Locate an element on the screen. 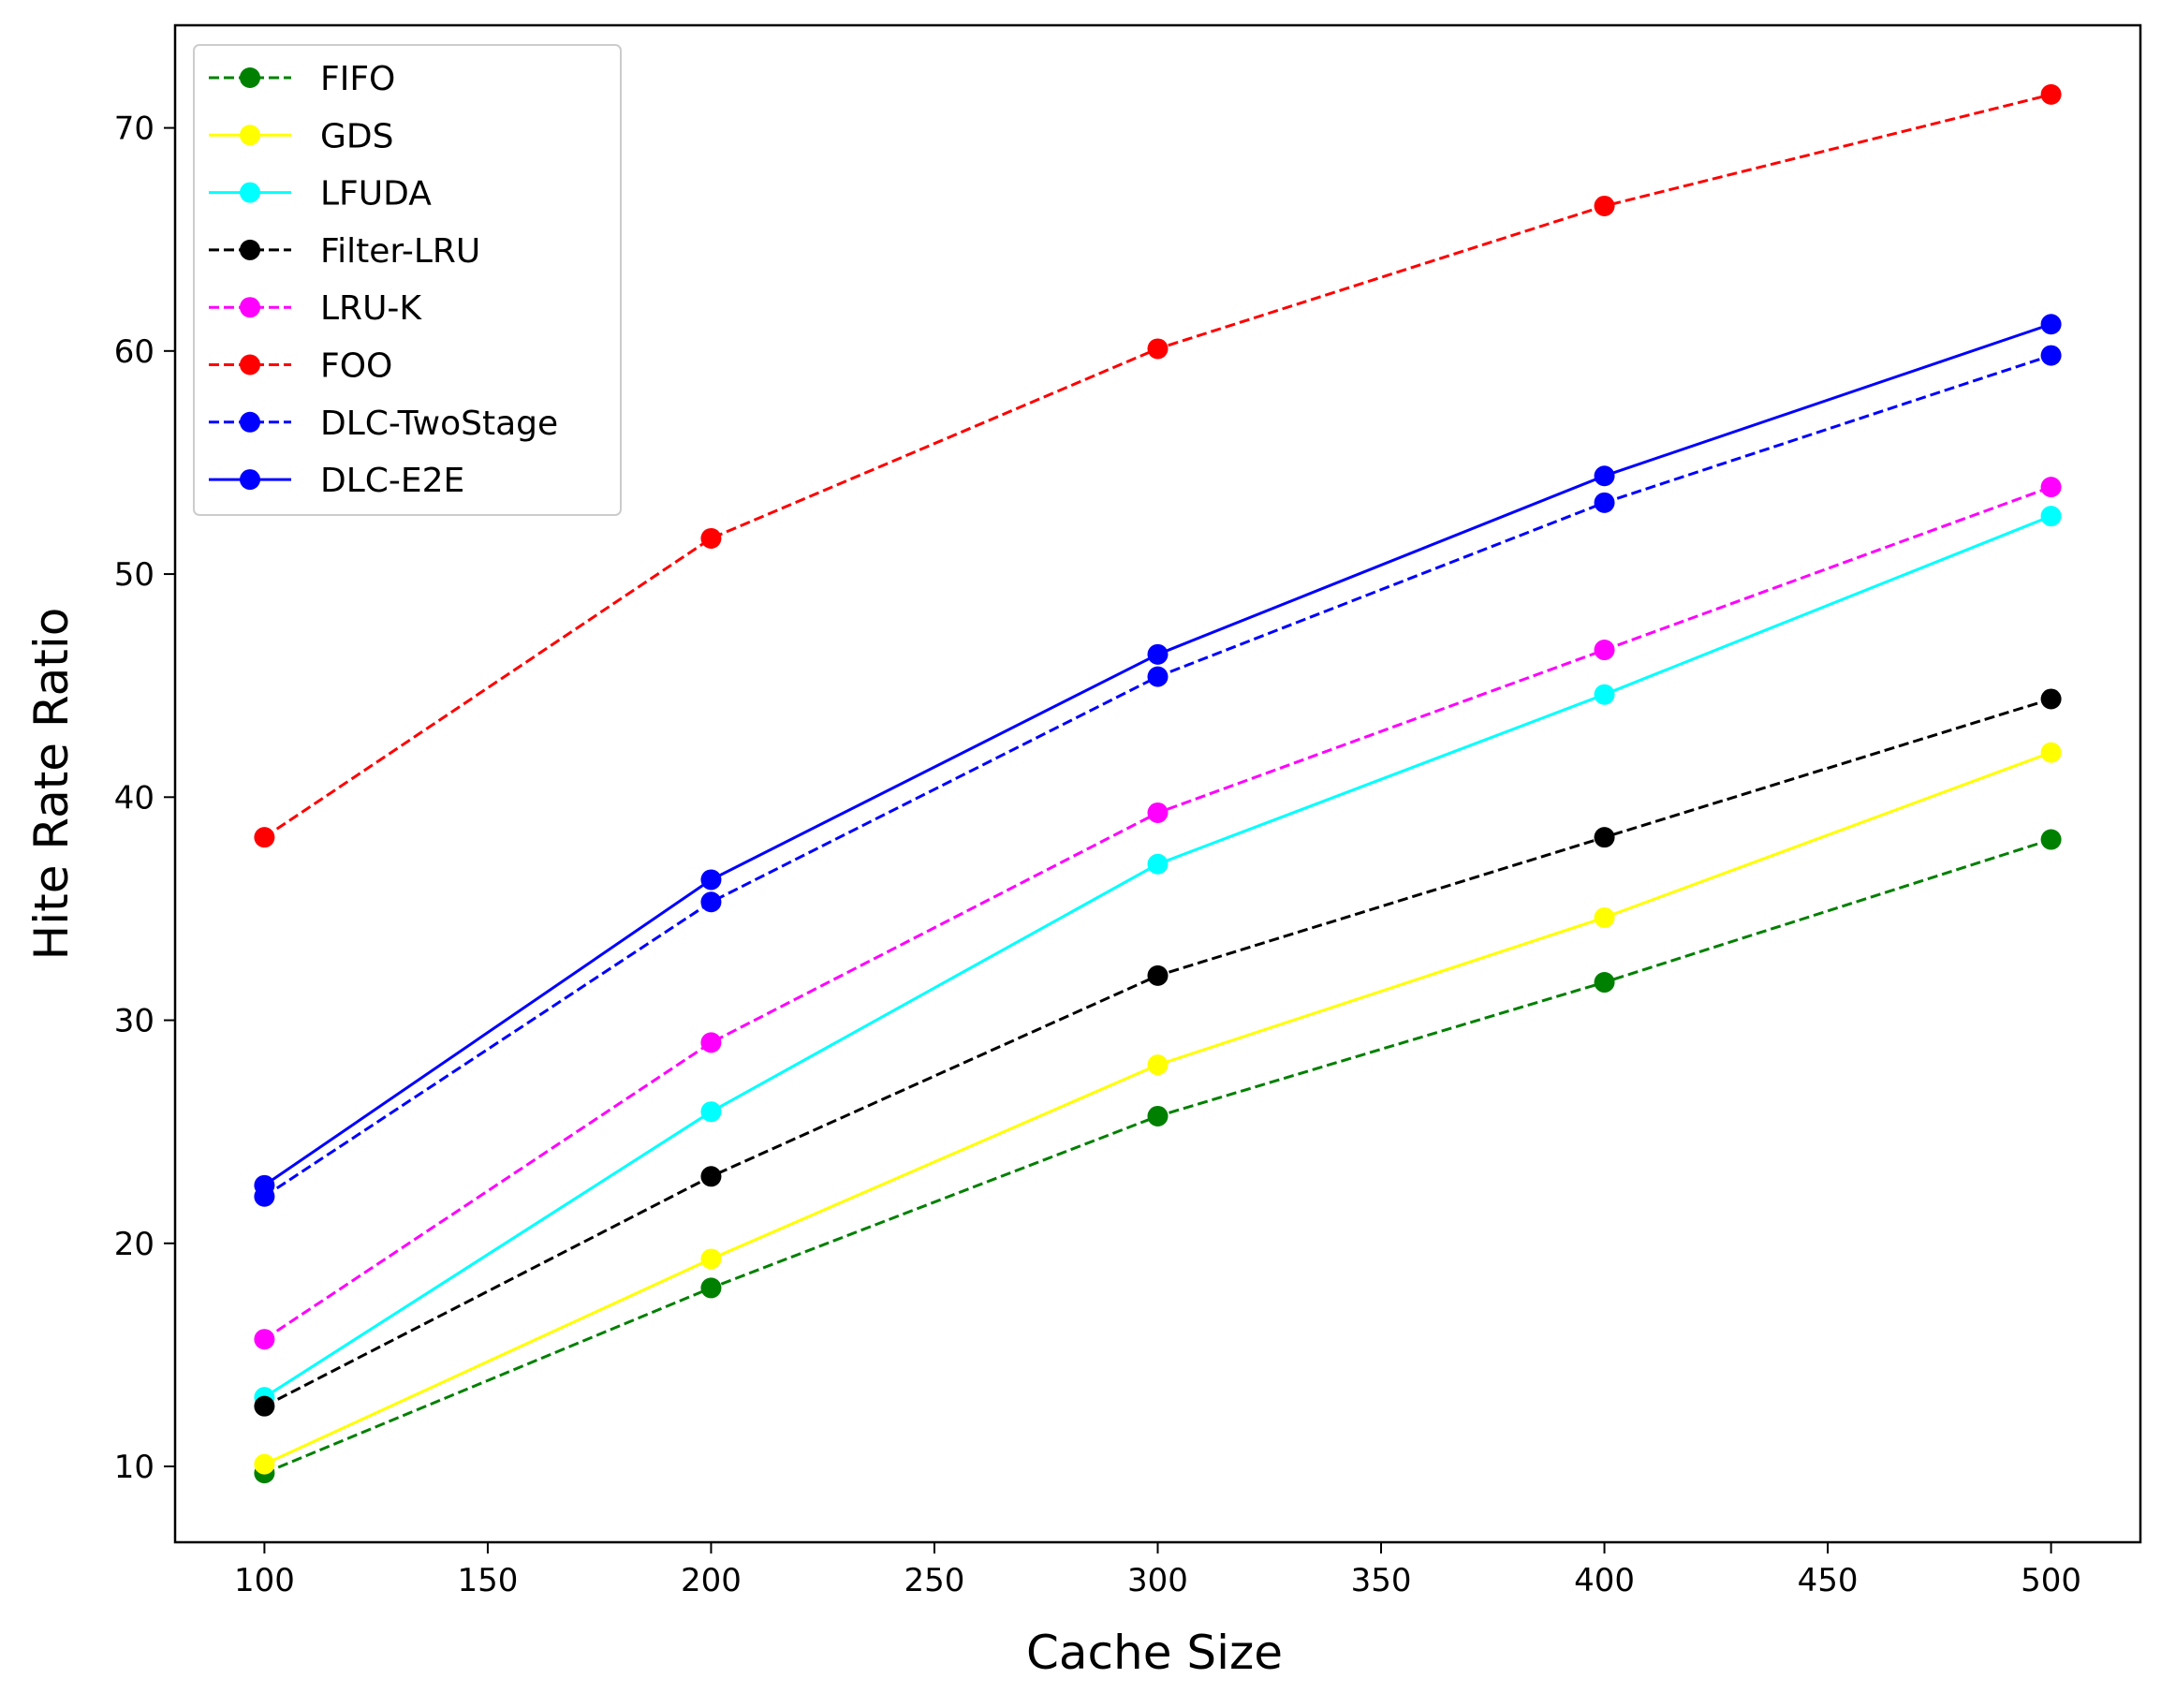  x-tick-label-6: 400 is located at coordinates (1604, 1581).